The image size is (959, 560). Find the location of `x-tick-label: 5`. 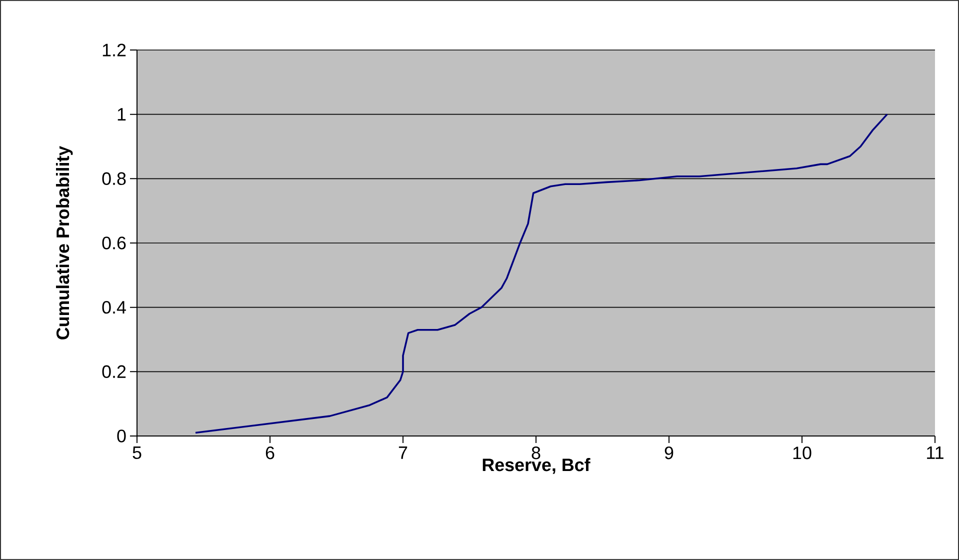

x-tick-label: 5 is located at coordinates (137, 453).